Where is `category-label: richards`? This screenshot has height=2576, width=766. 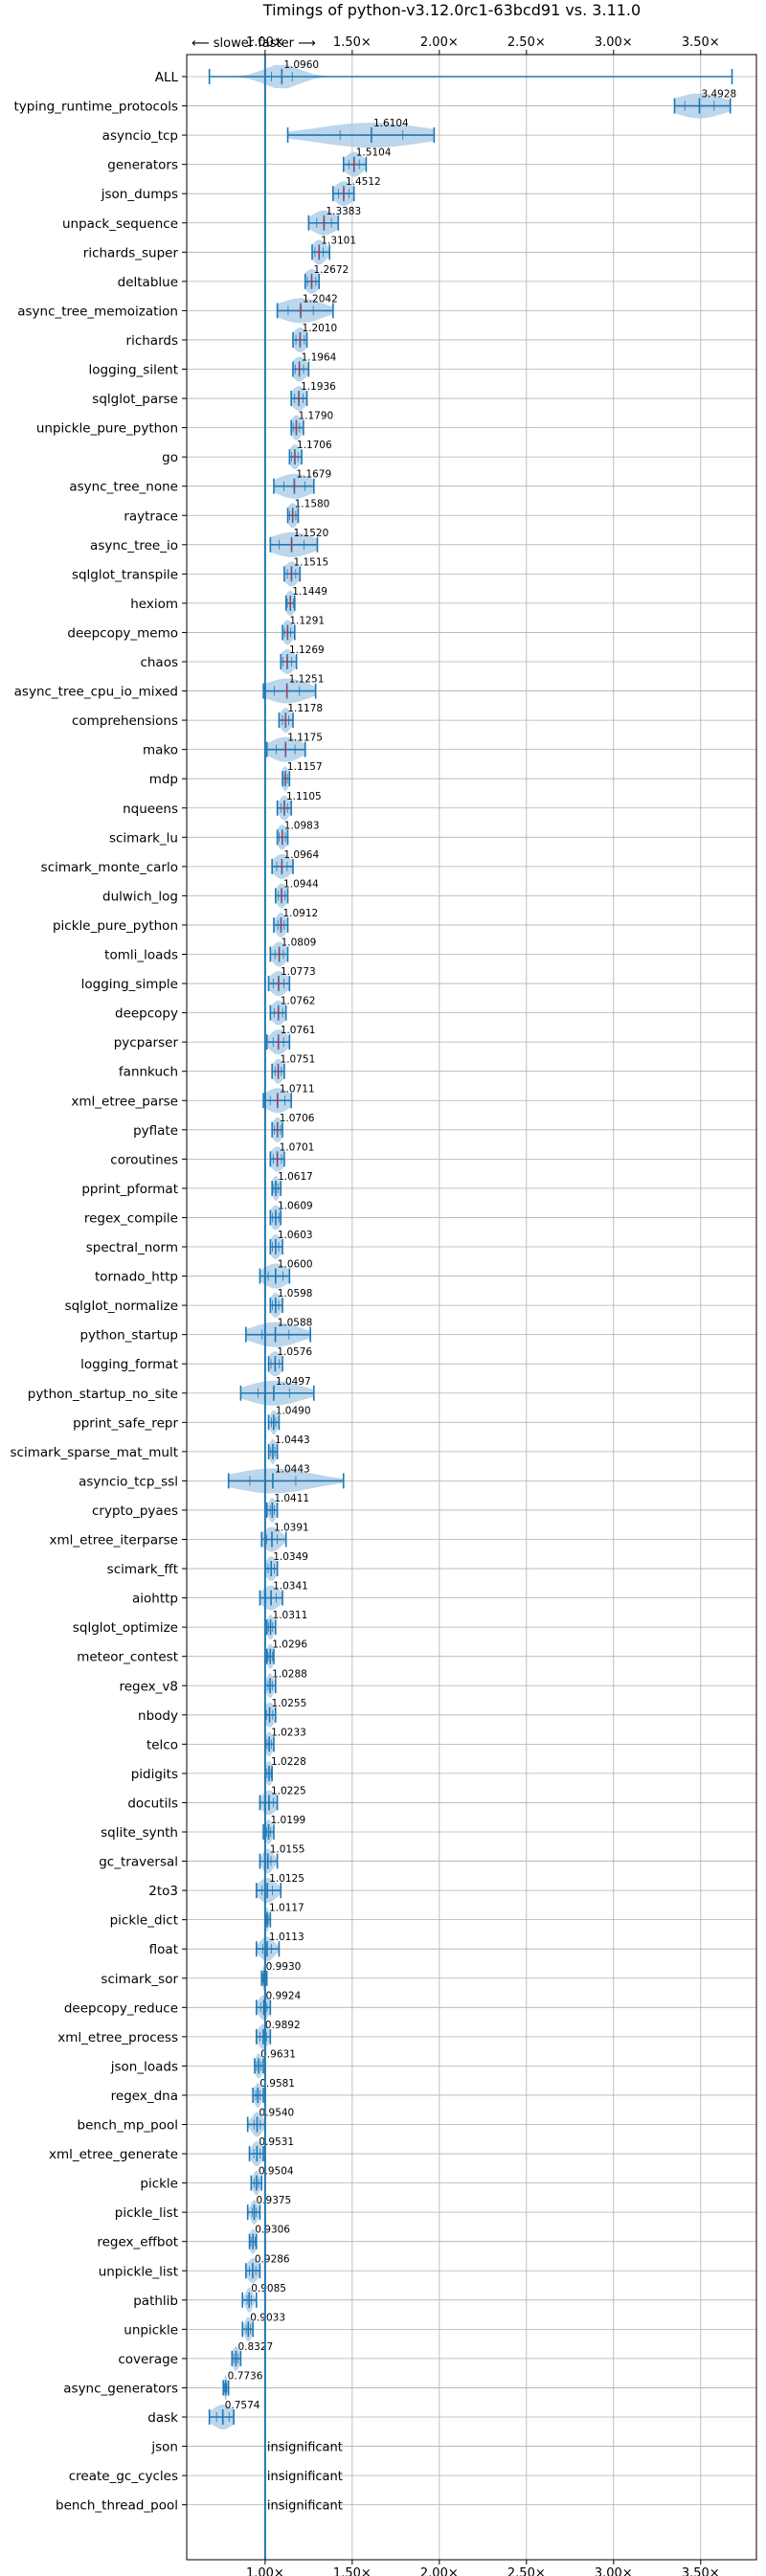 category-label: richards is located at coordinates (152, 341).